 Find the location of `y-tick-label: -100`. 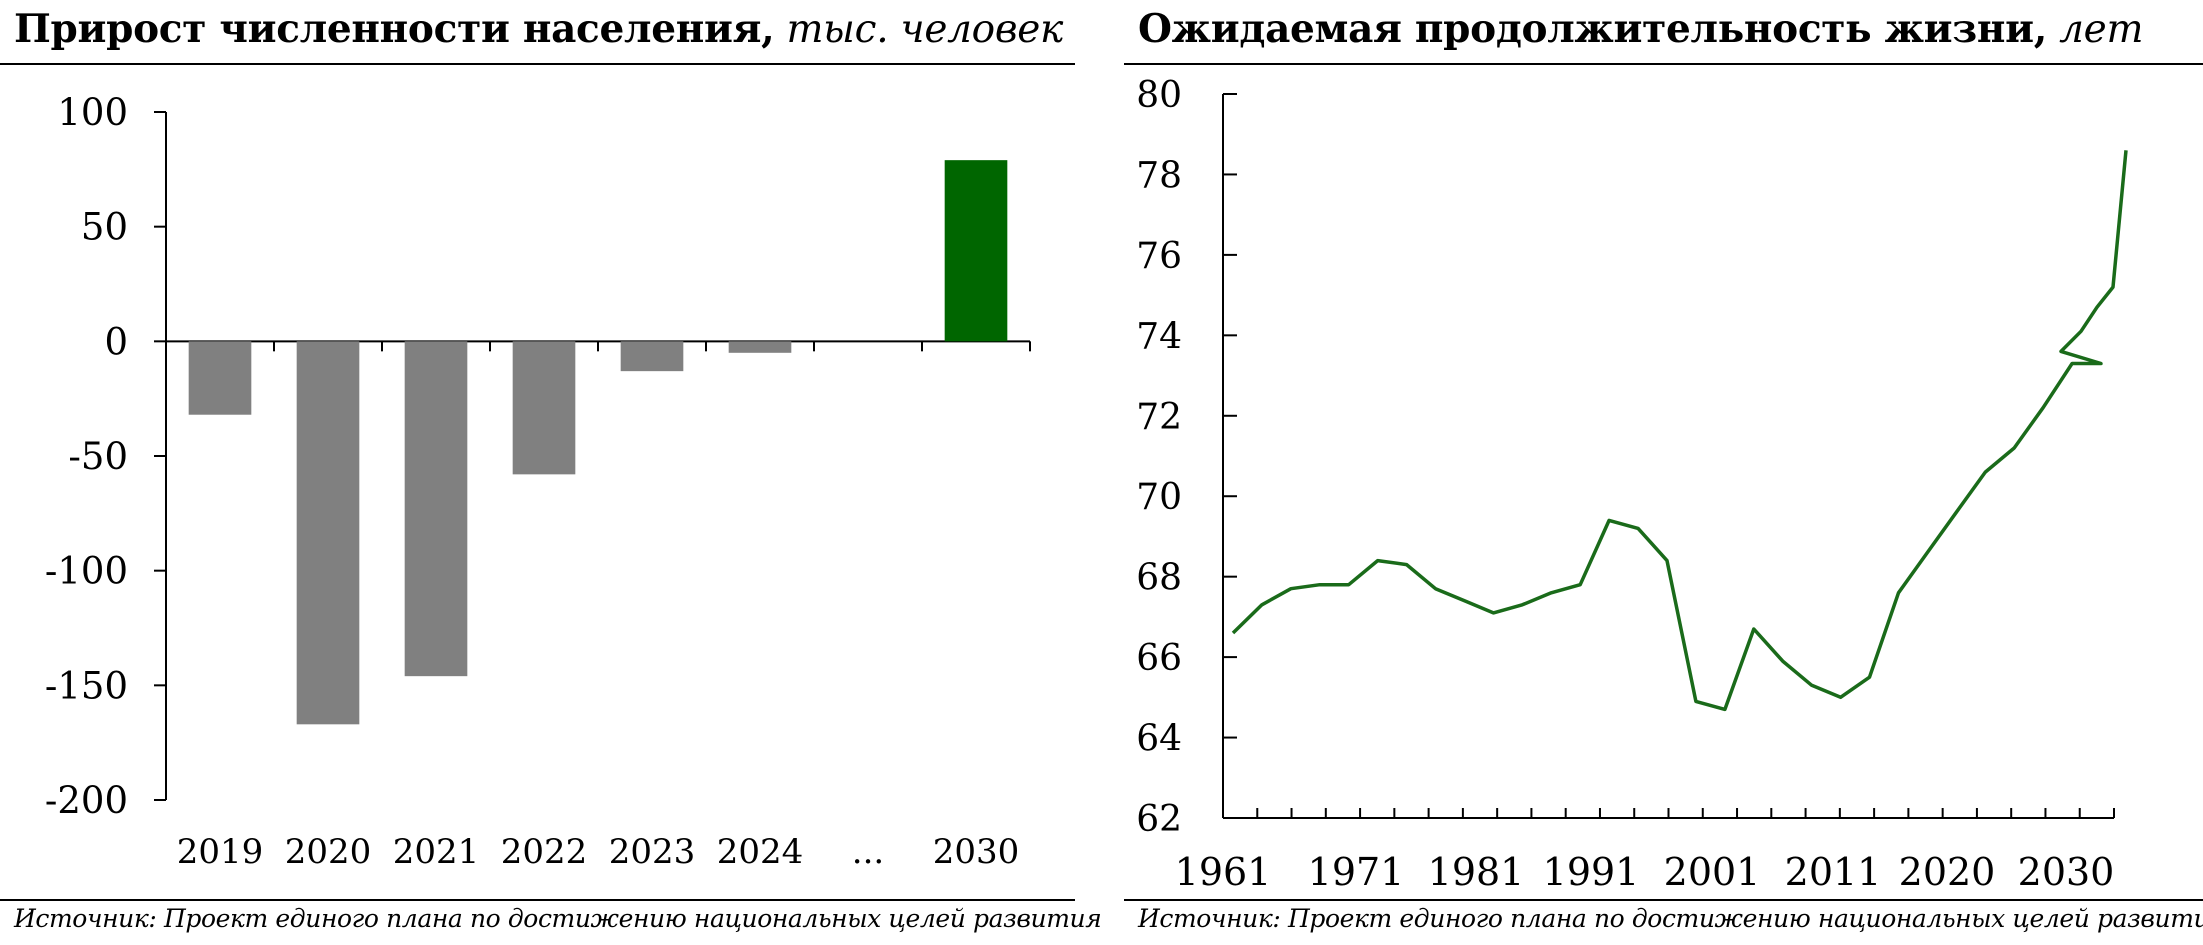

y-tick-label: -100 is located at coordinates (86, 571).